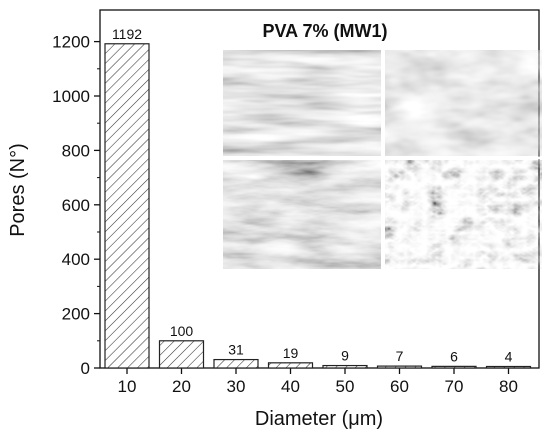 This screenshot has width=550, height=446. Describe the element at coordinates (302, 214) in the screenshot. I see `micrograph-bottom-left` at that location.